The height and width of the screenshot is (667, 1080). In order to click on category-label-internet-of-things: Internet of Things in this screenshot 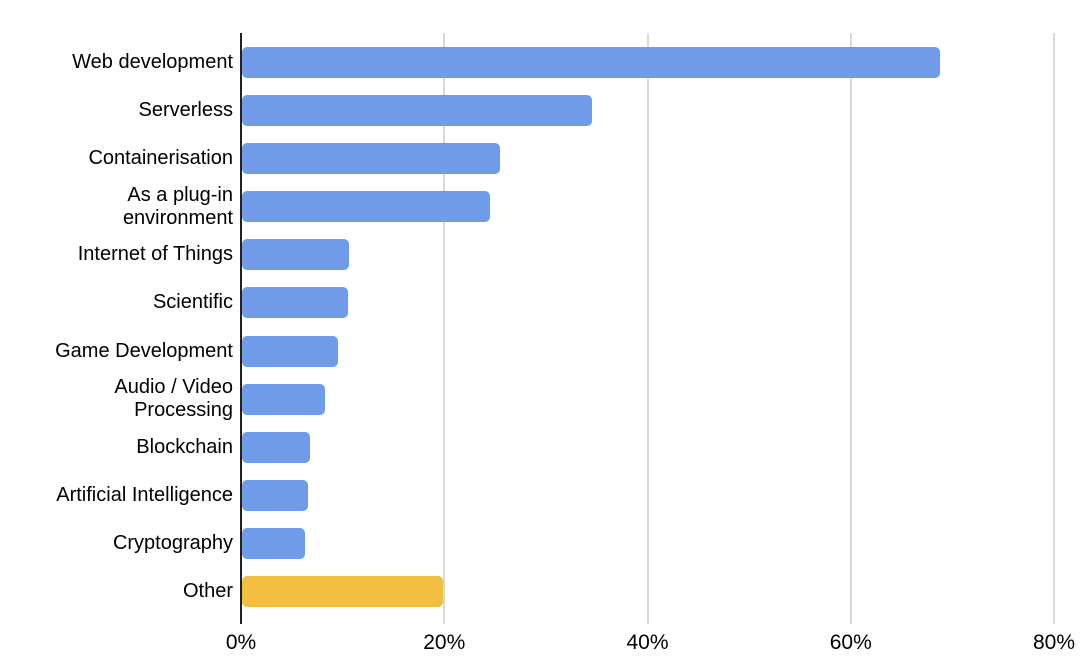, I will do `click(155, 254)`.